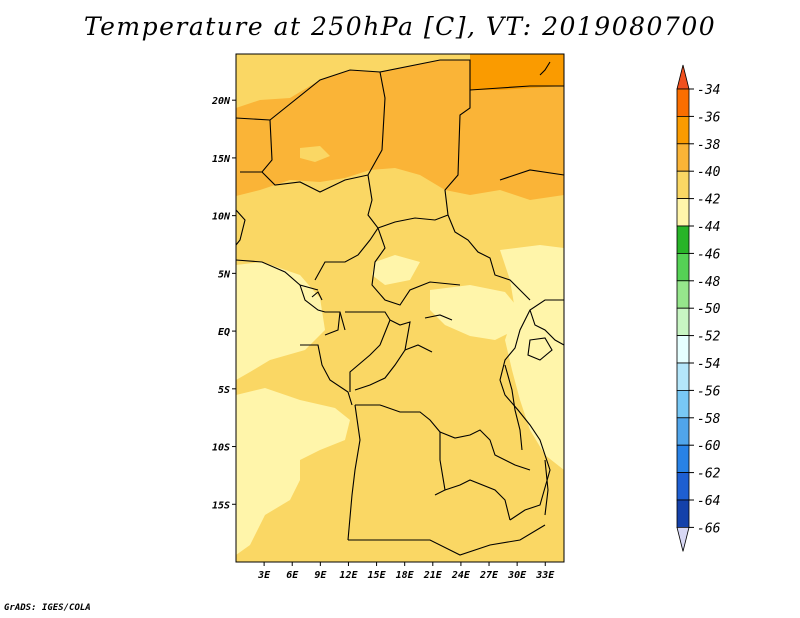 This screenshot has width=800, height=618. Describe the element at coordinates (292, 575) in the screenshot. I see `lon-label: 6E` at that location.